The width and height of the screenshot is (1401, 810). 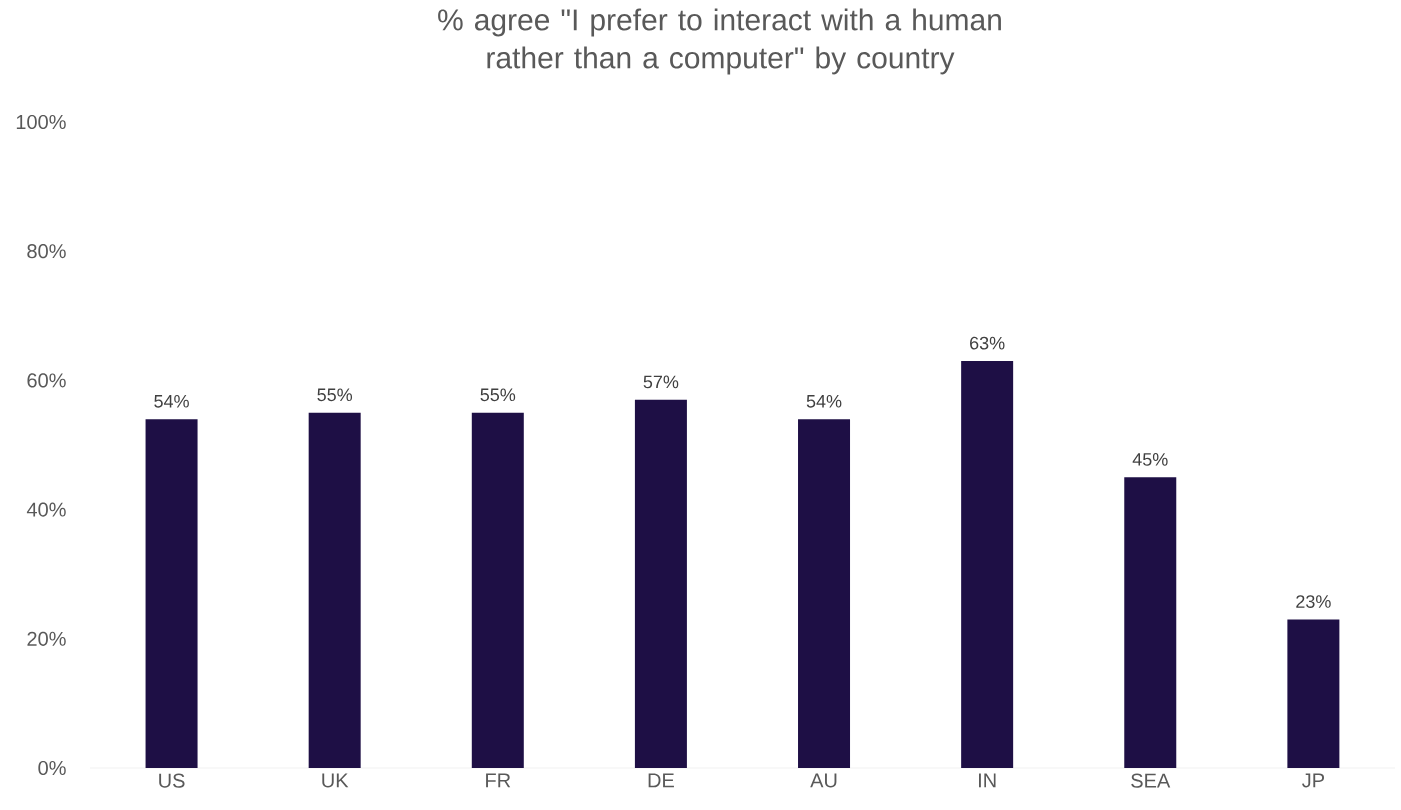 I want to click on x-tick-label: AU, so click(x=823, y=780).